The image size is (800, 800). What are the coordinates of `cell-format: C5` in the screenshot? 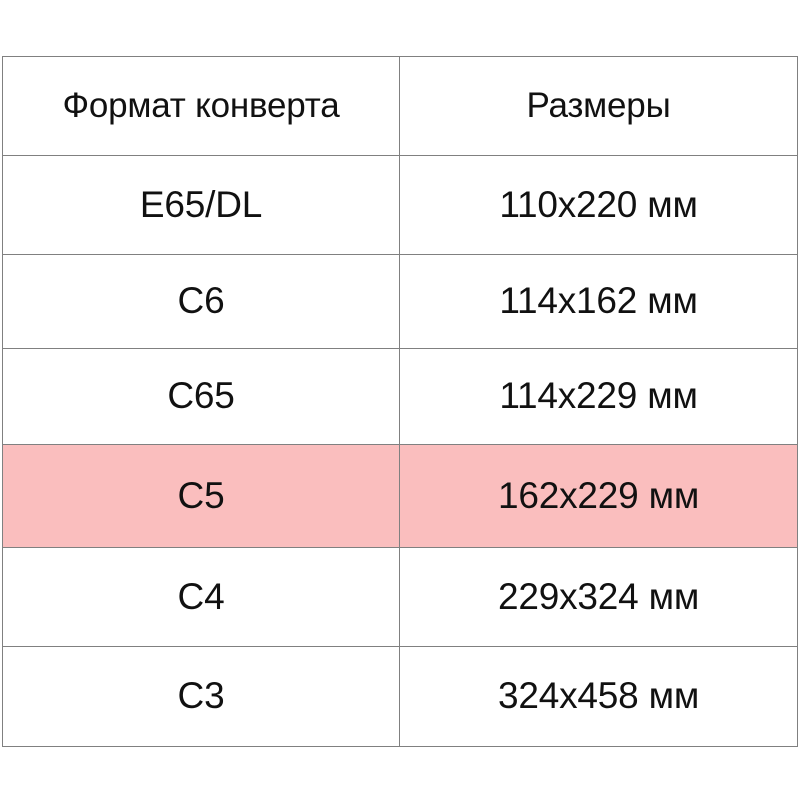 It's located at (201, 496).